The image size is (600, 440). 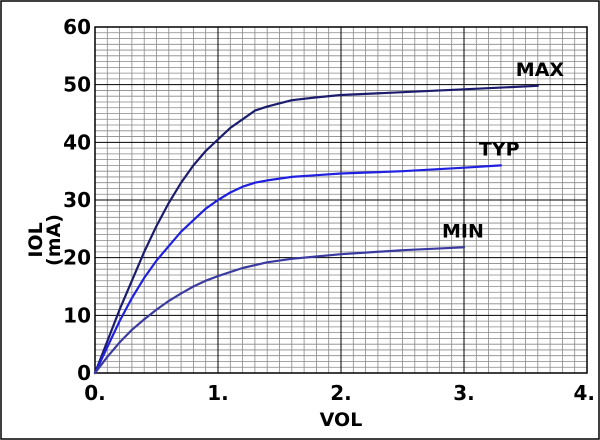 What do you see at coordinates (218, 393) in the screenshot?
I see `x-tick-label: 1.` at bounding box center [218, 393].